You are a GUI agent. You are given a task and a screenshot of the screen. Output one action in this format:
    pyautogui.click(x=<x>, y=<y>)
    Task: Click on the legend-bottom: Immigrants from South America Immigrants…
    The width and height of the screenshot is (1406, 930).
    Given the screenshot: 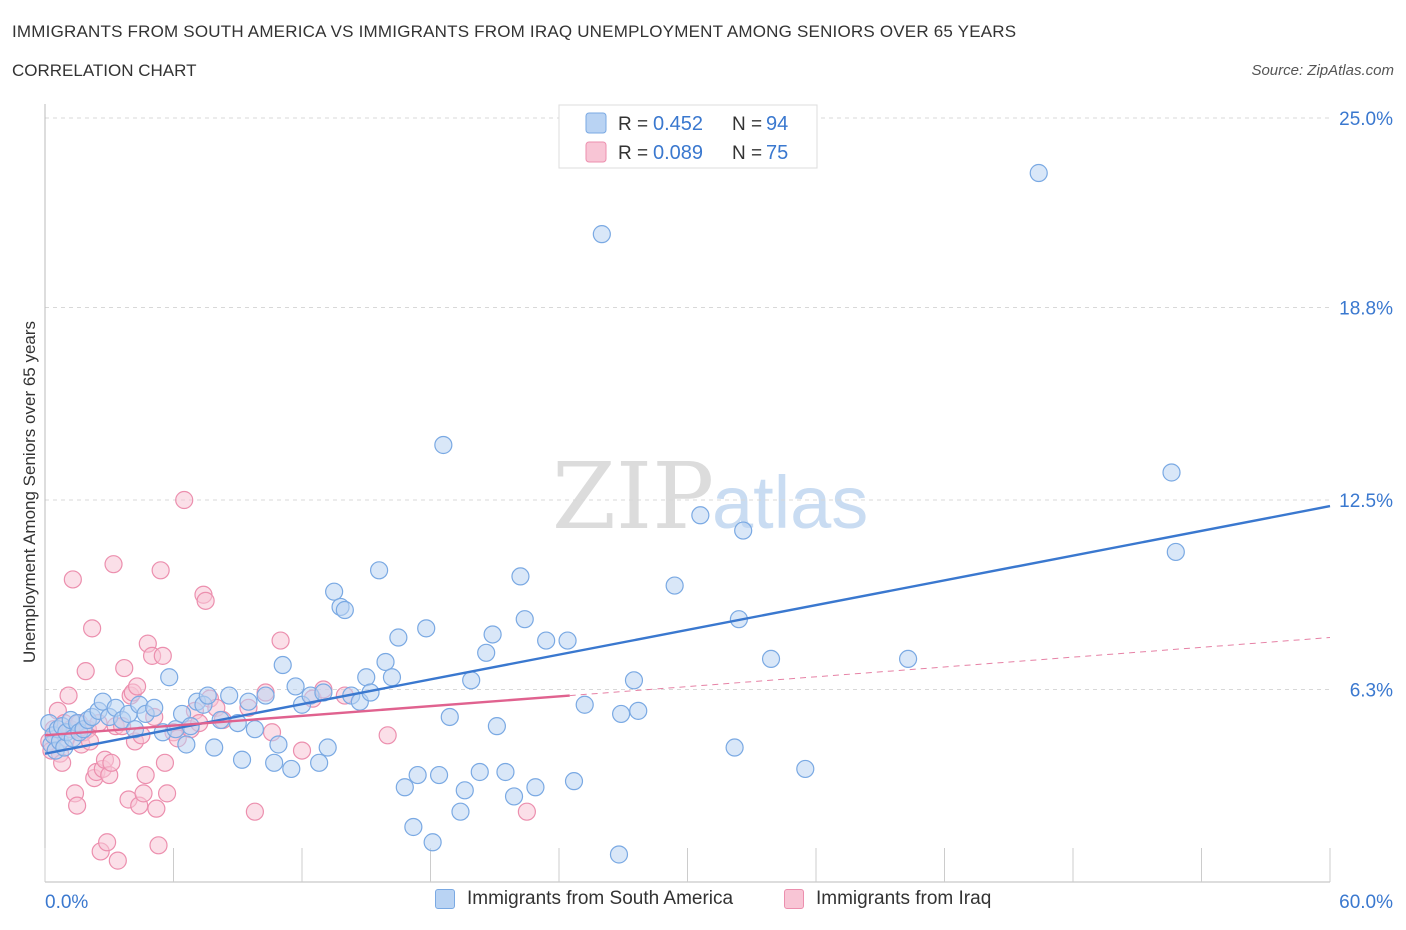 What is the action you would take?
    pyautogui.click(x=703, y=903)
    